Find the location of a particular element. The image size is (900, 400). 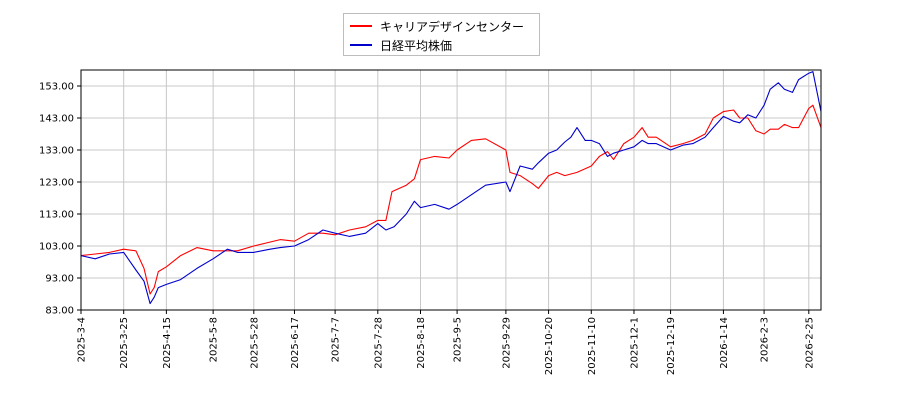

x-tick-label: 2025-8-18 is located at coordinates (421, 343).